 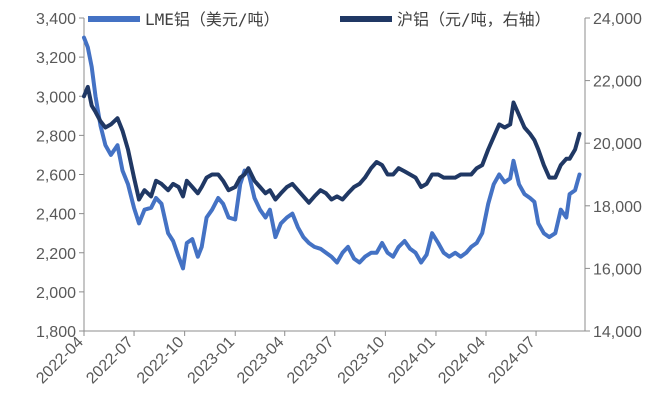 What do you see at coordinates (617, 144) in the screenshot?
I see `right-tick-label: 20,000` at bounding box center [617, 144].